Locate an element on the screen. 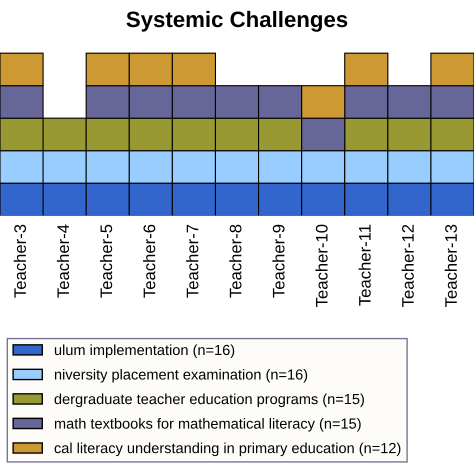  x-tick-label: Teacher-13 is located at coordinates (450, 265).